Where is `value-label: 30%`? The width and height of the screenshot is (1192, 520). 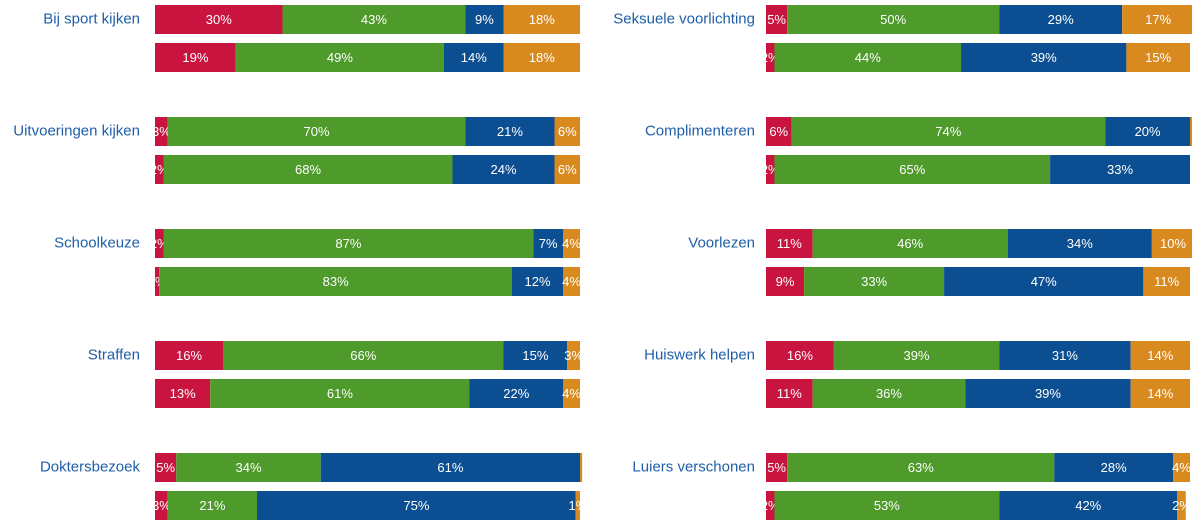 value-label: 30% is located at coordinates (219, 19).